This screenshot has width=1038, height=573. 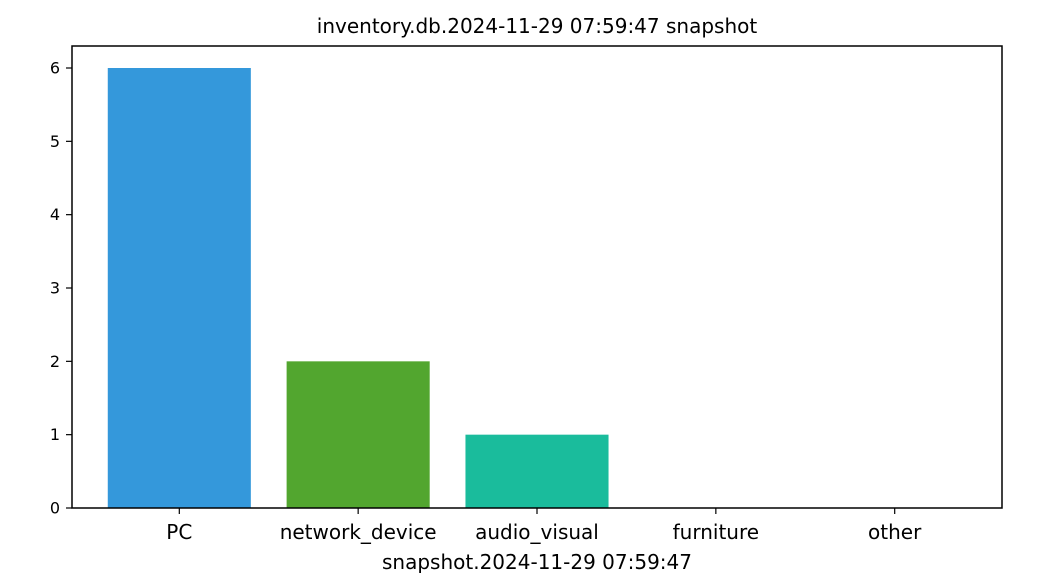 What do you see at coordinates (537, 532) in the screenshot?
I see `x-tick-label-audio-visual: audio_visual` at bounding box center [537, 532].